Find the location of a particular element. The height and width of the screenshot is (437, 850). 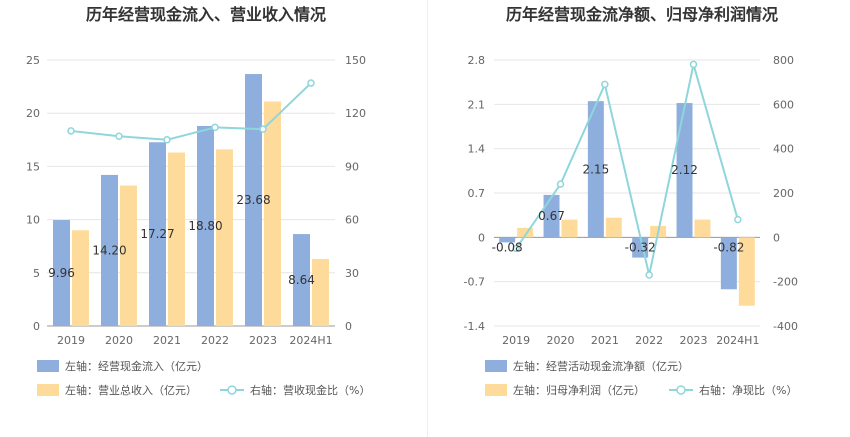

left-axis-tick: 25 is located at coordinates (33, 60).